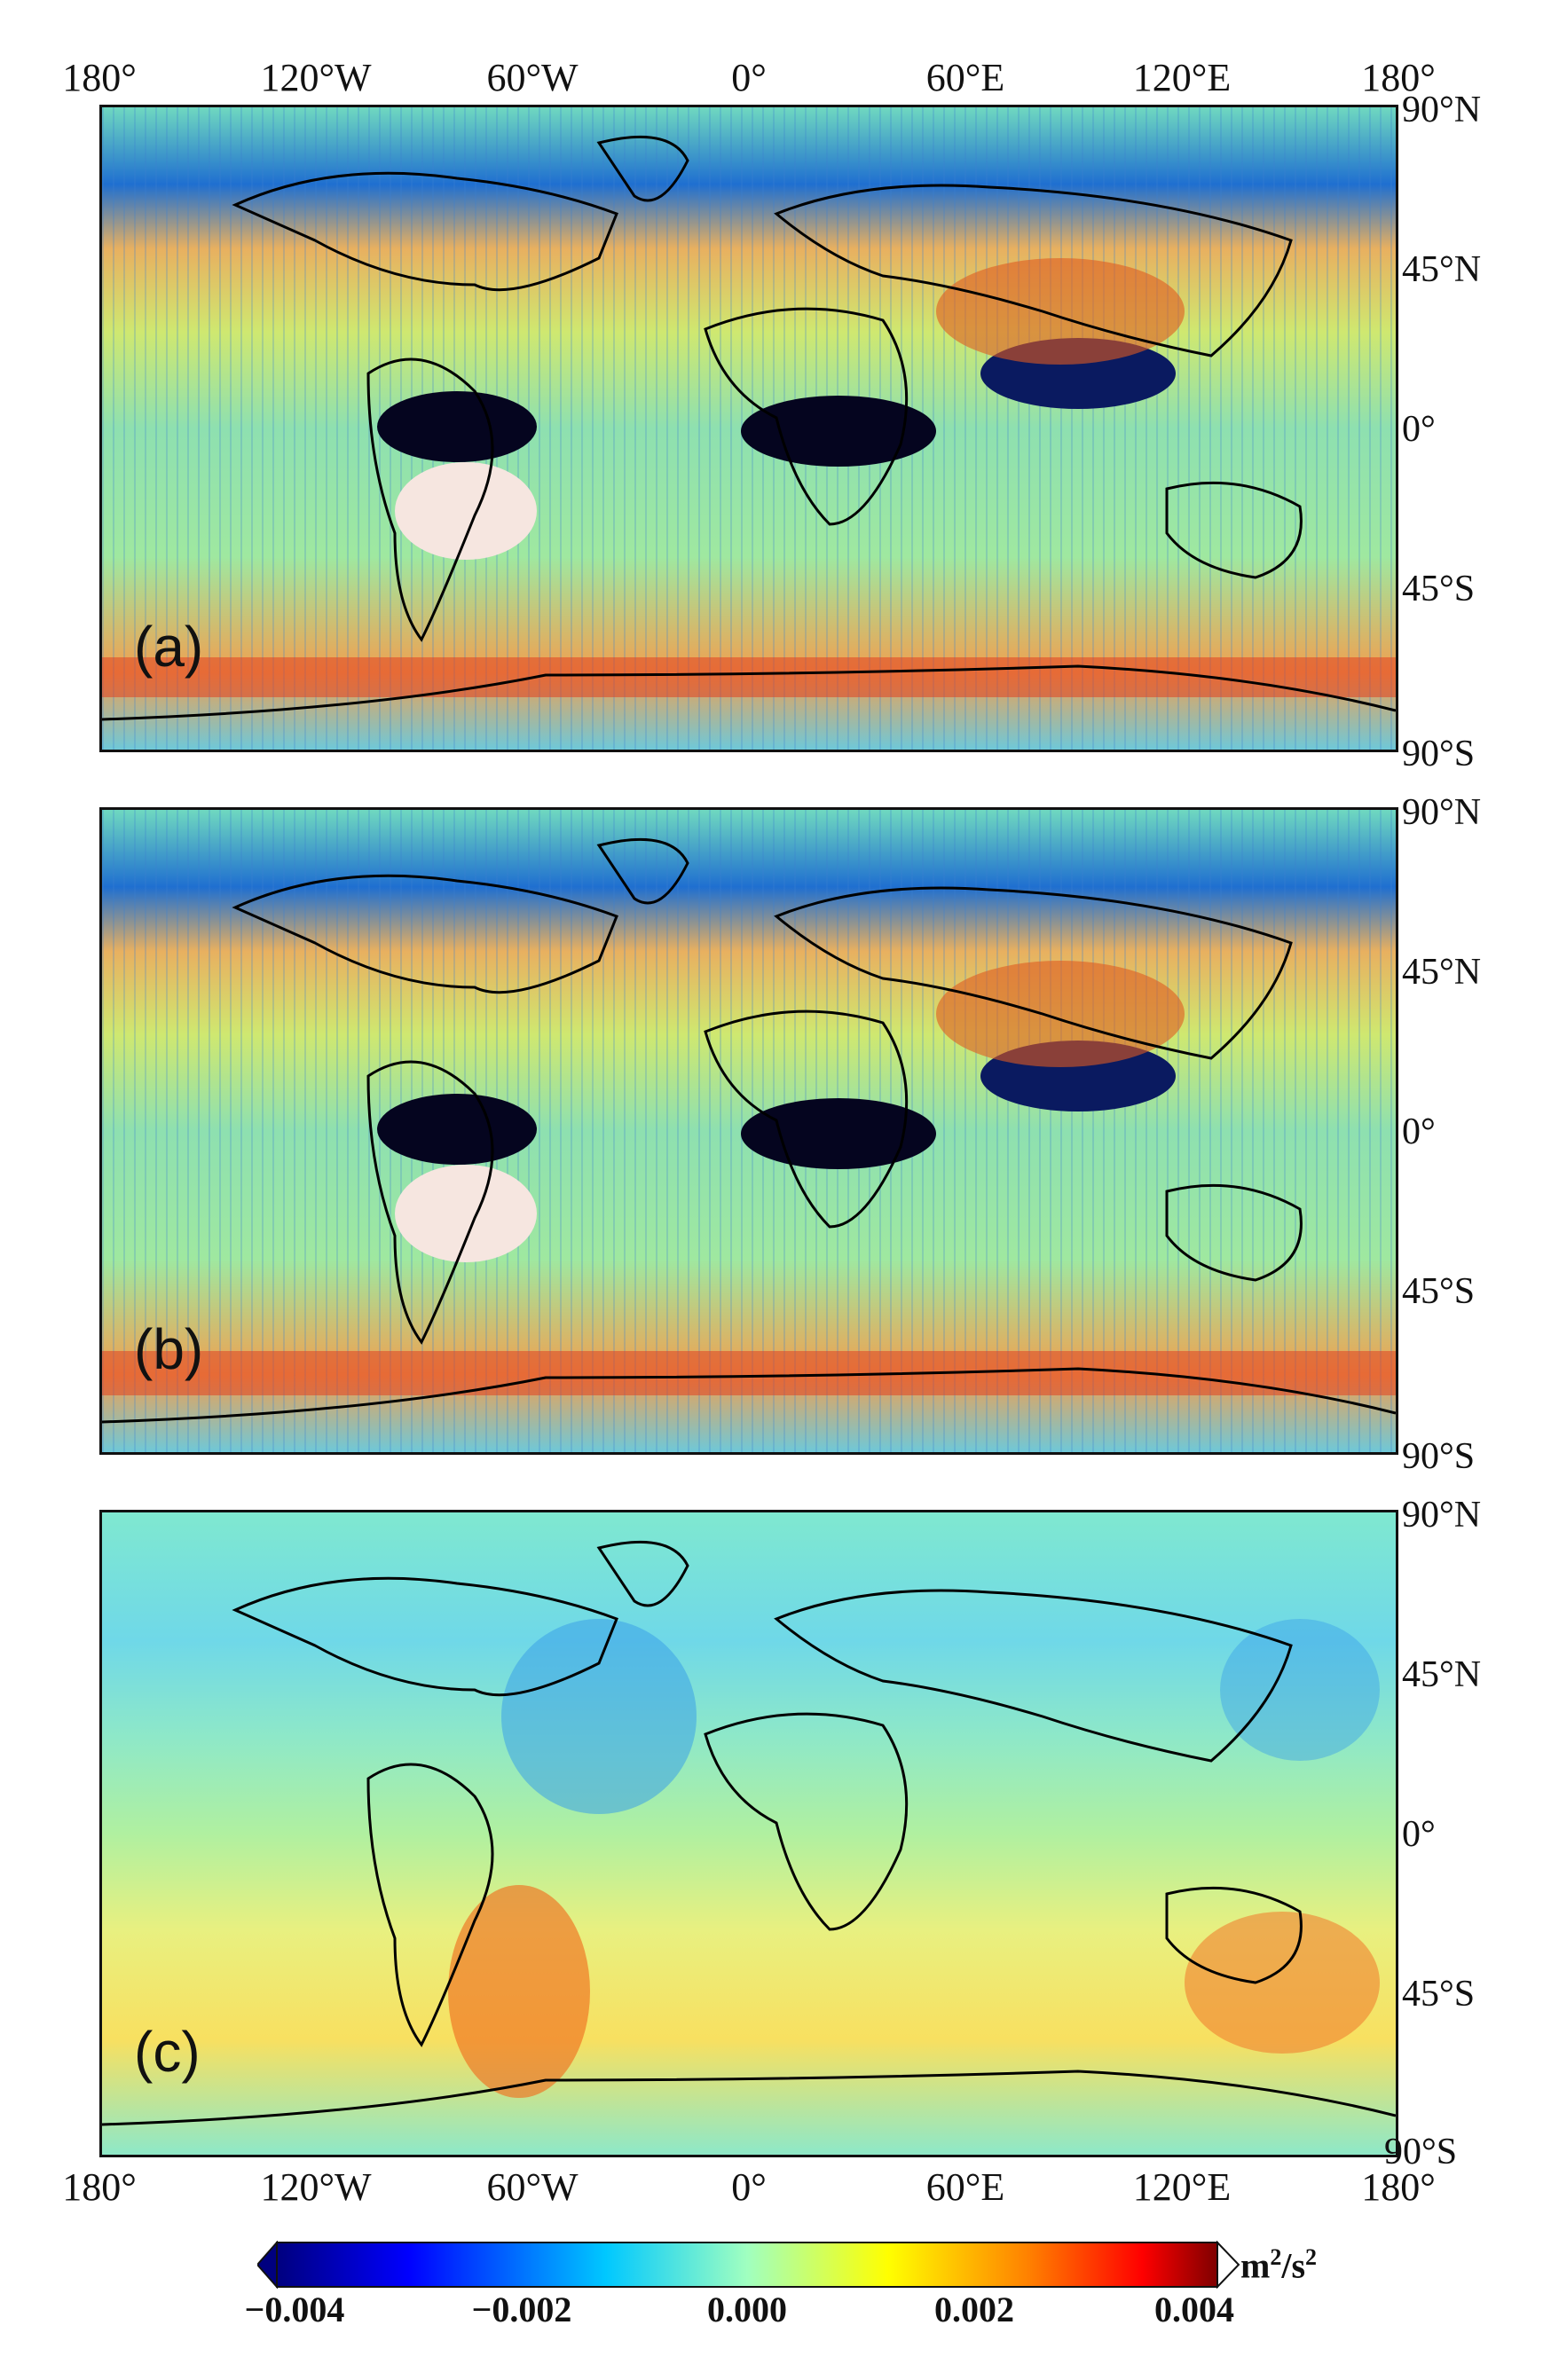 Image resolution: width=1551 pixels, height=2380 pixels. Describe the element at coordinates (974, 2309) in the screenshot. I see `colorbar-tick: 0.002` at that location.